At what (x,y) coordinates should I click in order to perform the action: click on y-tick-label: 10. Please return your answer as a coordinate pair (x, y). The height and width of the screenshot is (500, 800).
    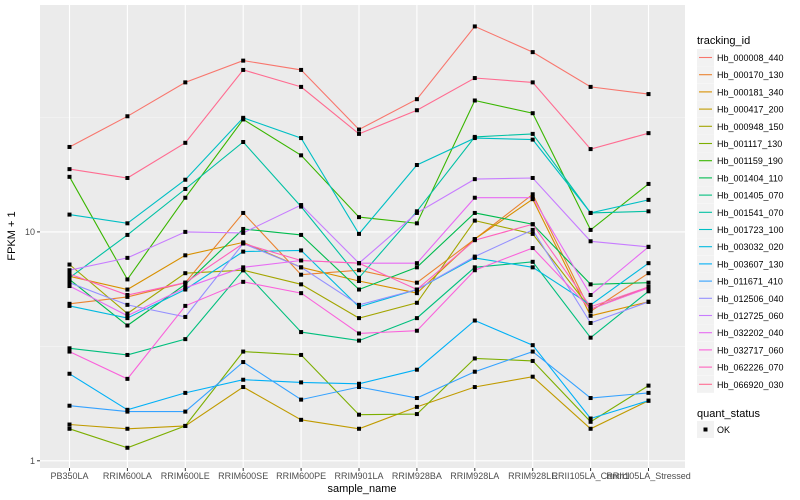
    Looking at the image, I should click on (30, 232).